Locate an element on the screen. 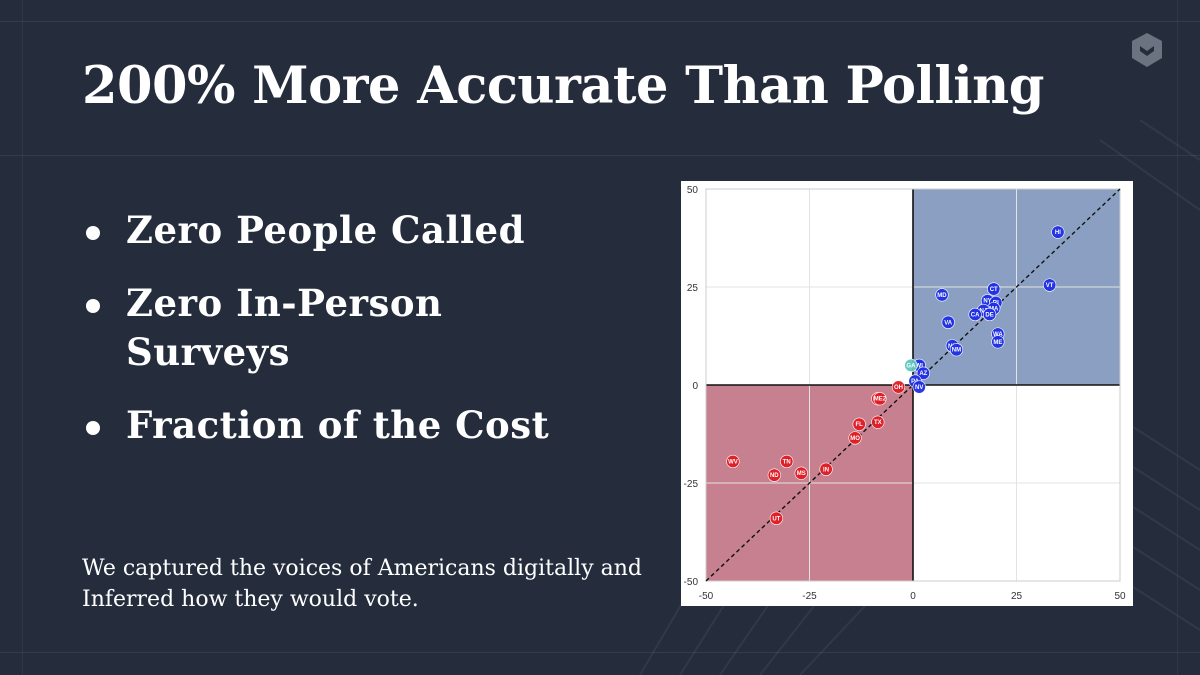 The image size is (1200, 675). data-point-label: CT is located at coordinates (994, 290).